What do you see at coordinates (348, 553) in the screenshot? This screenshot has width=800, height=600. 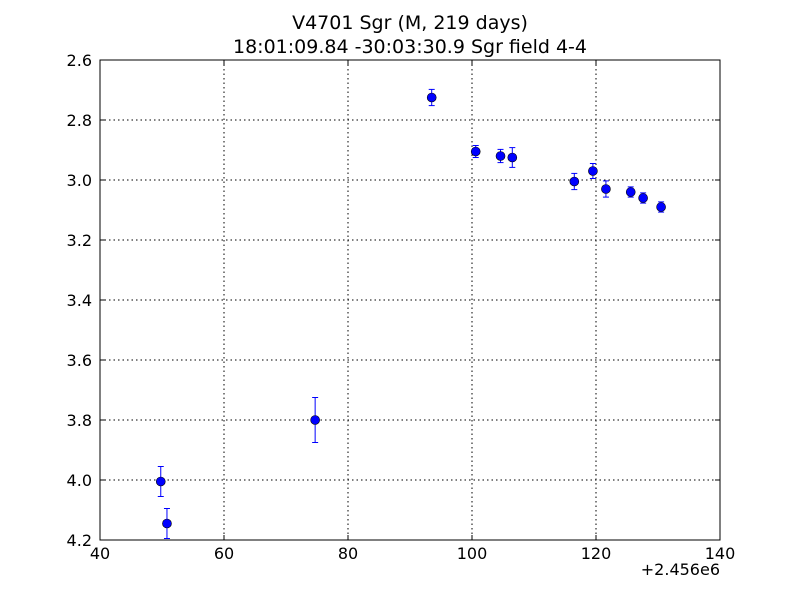 I see `x-tick-label: 80` at bounding box center [348, 553].